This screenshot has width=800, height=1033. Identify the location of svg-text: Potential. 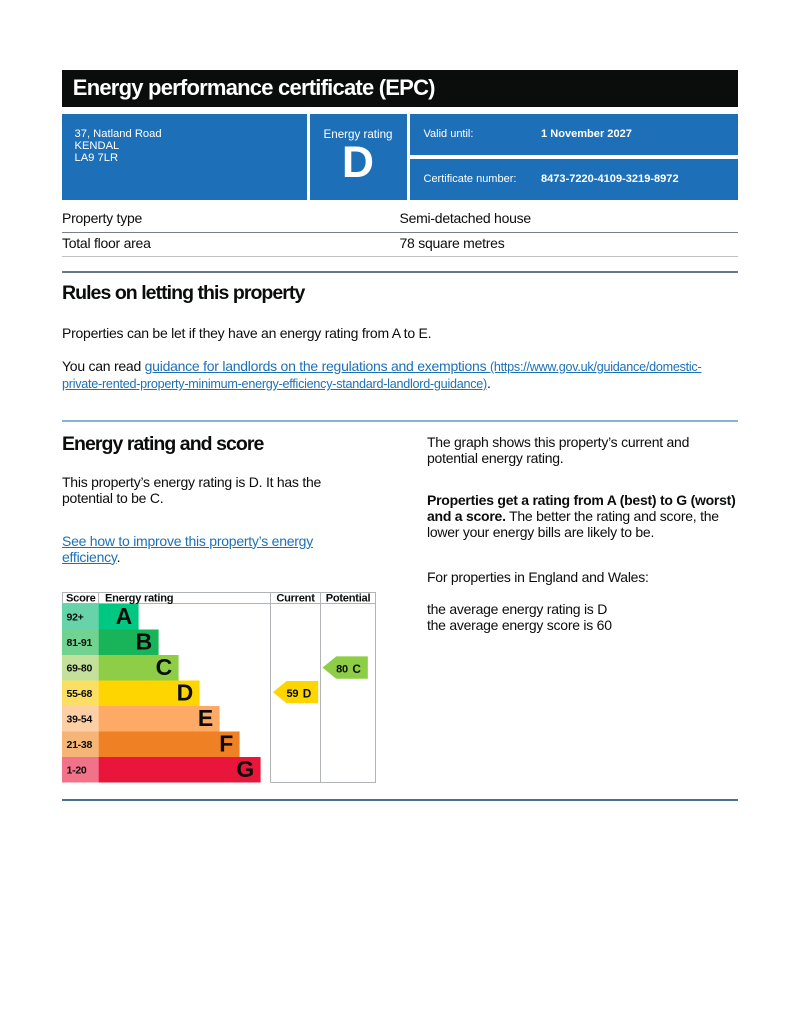
(348, 598).